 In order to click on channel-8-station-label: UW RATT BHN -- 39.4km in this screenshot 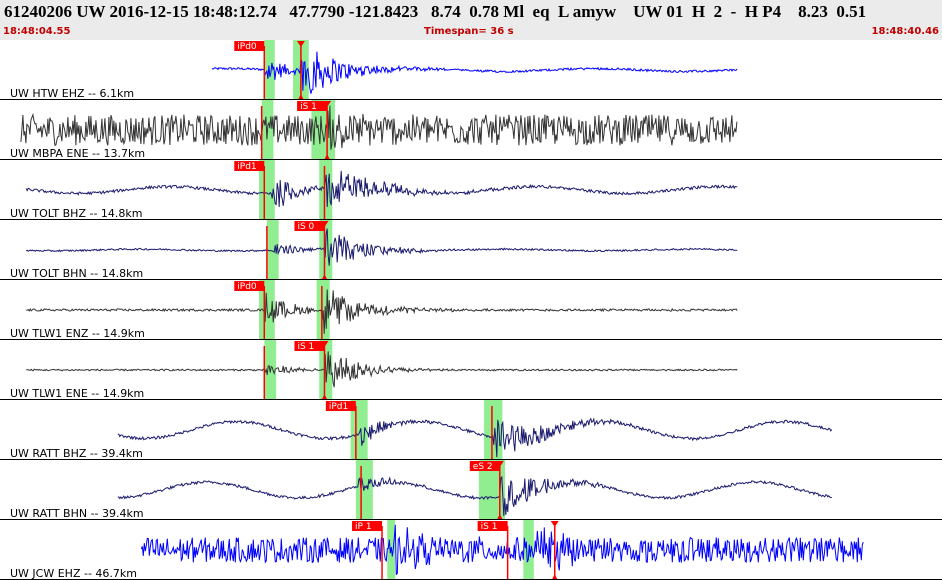, I will do `click(77, 513)`.